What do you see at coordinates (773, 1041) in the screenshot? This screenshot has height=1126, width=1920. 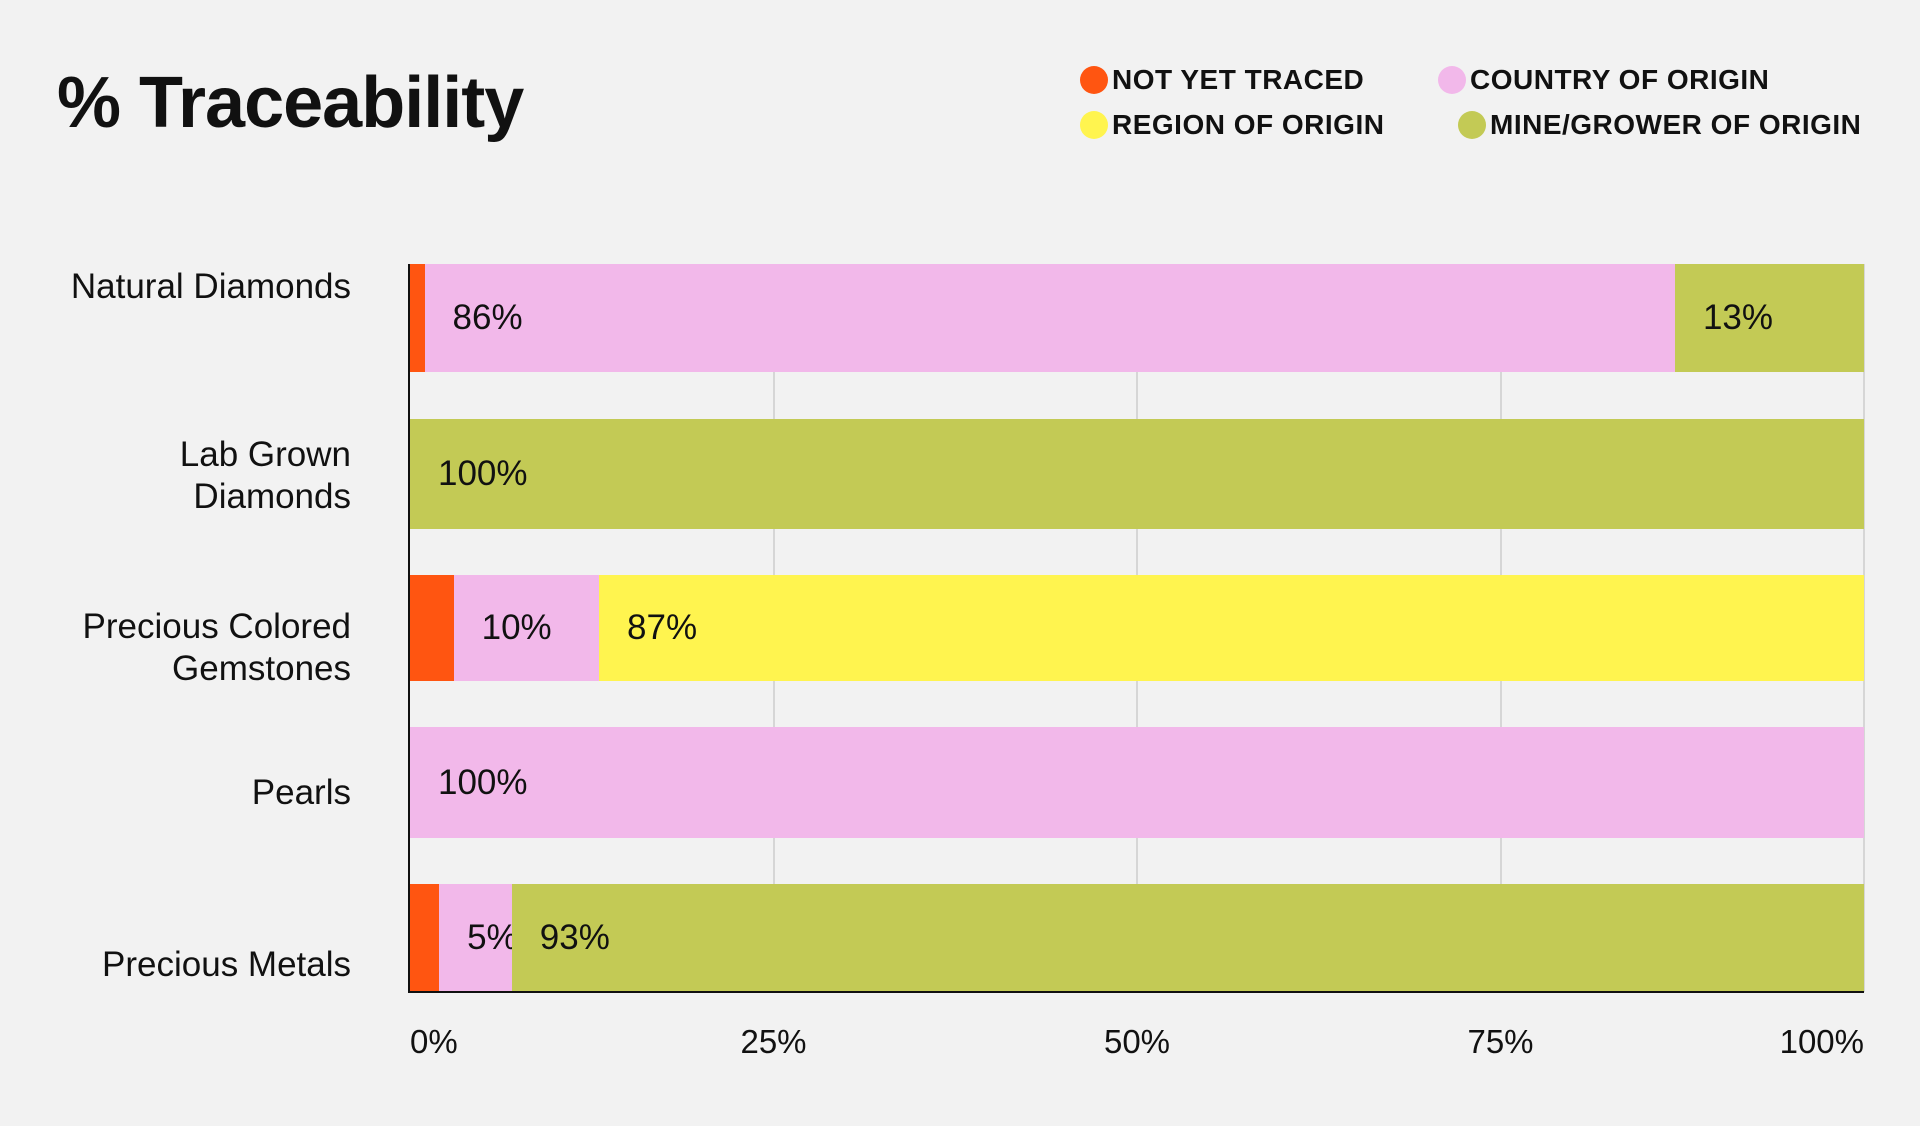 I see `x-tick-label: 25%` at bounding box center [773, 1041].